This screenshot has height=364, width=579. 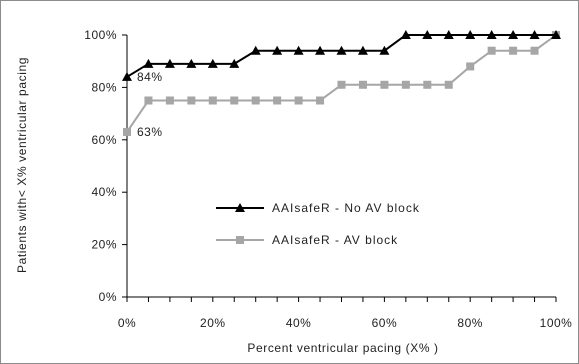 What do you see at coordinates (385, 323) in the screenshot?
I see `x-tick-label: 60%` at bounding box center [385, 323].